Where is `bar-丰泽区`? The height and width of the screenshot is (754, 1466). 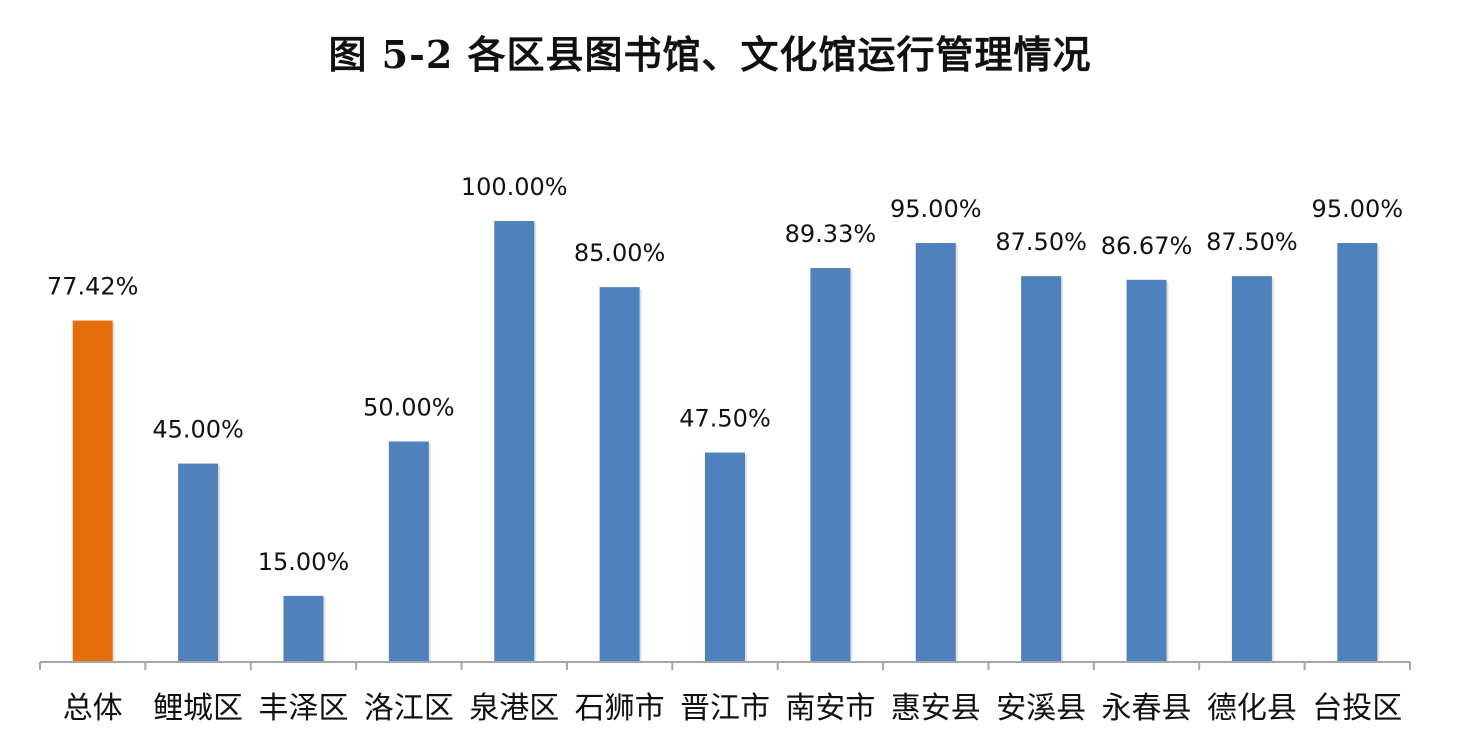
bar-丰泽区 is located at coordinates (303, 628).